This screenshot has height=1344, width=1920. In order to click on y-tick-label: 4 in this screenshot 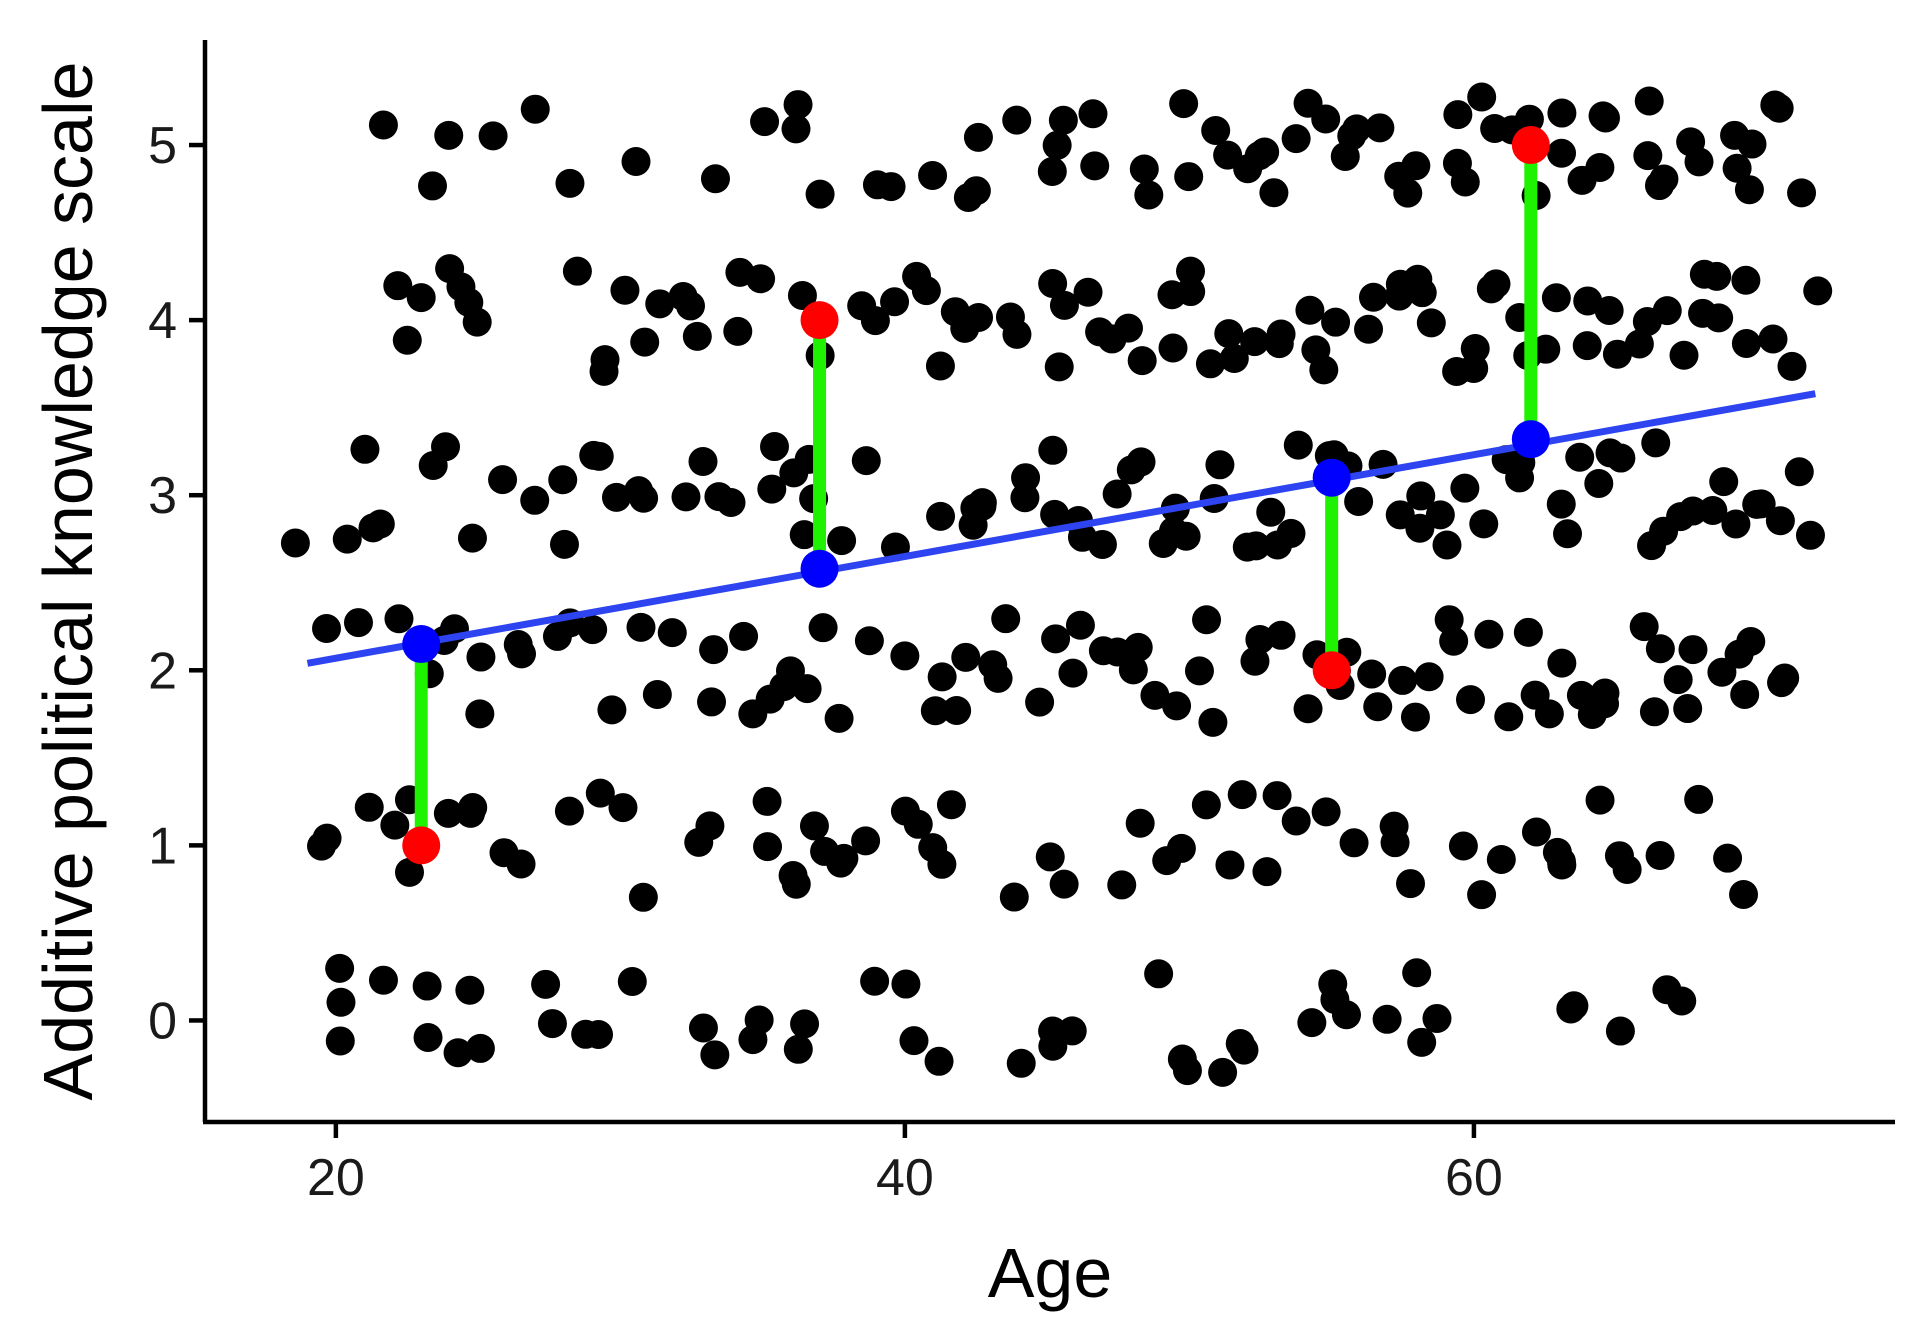, I will do `click(162, 321)`.